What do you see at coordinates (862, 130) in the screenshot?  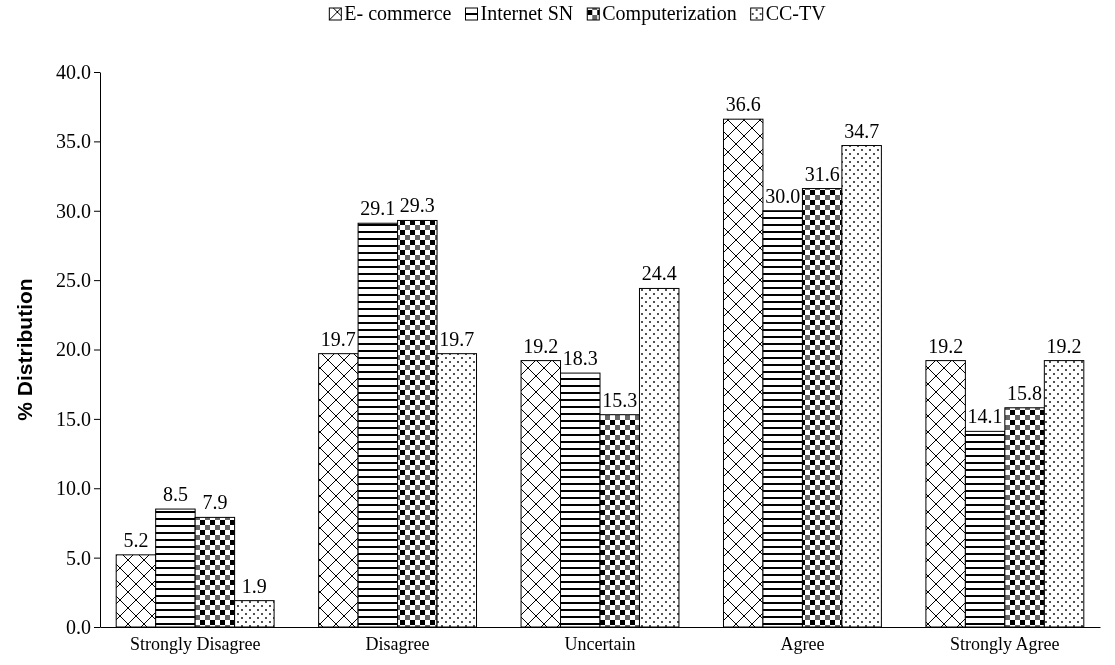 I see `data-label: 34.7` at bounding box center [862, 130].